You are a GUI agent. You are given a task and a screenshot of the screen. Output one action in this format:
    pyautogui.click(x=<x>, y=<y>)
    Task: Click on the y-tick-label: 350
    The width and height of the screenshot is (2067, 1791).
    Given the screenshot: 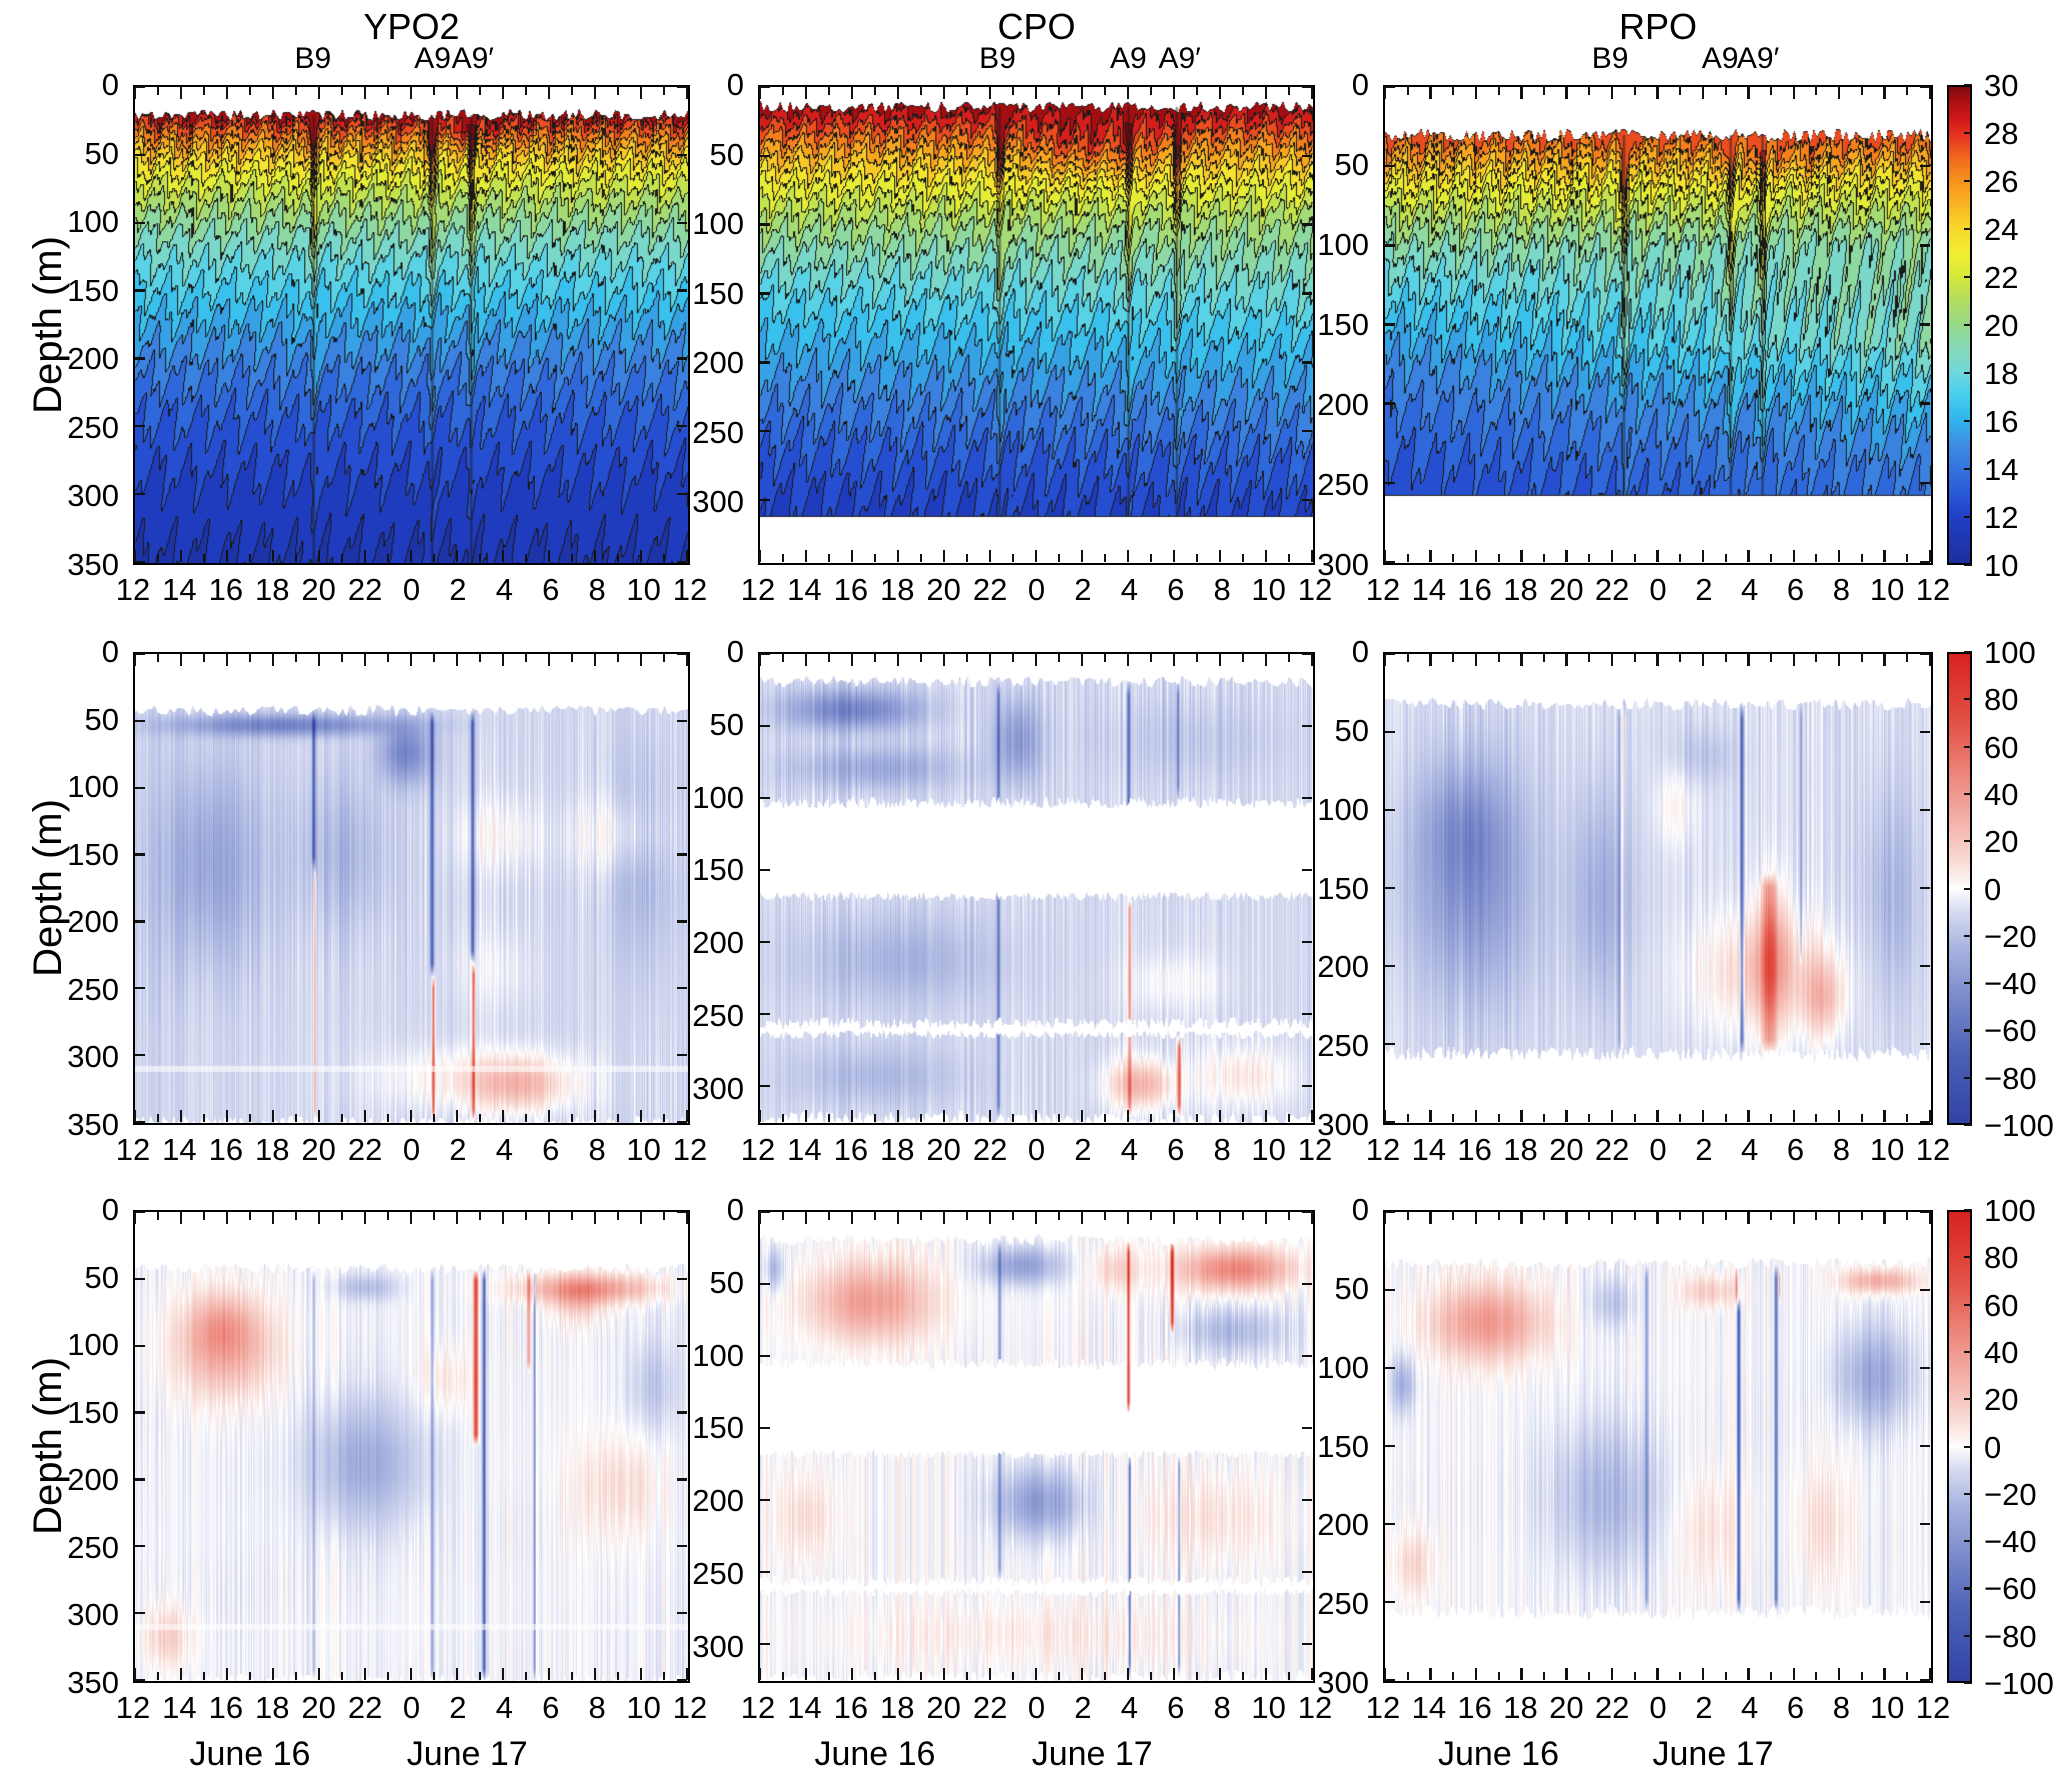 What is the action you would take?
    pyautogui.click(x=93, y=1124)
    